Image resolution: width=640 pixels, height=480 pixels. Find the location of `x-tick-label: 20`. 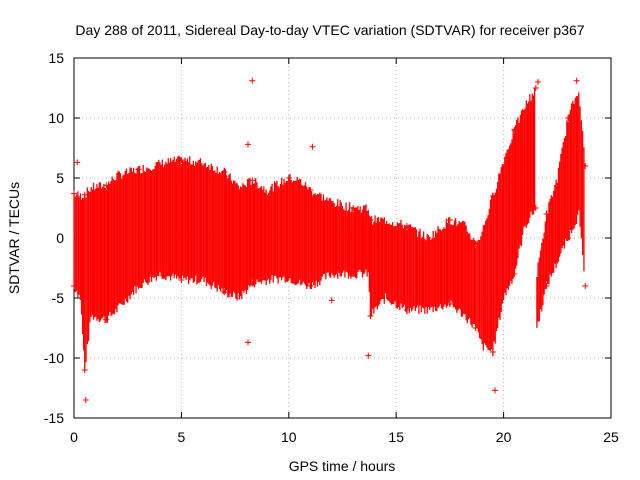

x-tick-label: 20 is located at coordinates (504, 437).